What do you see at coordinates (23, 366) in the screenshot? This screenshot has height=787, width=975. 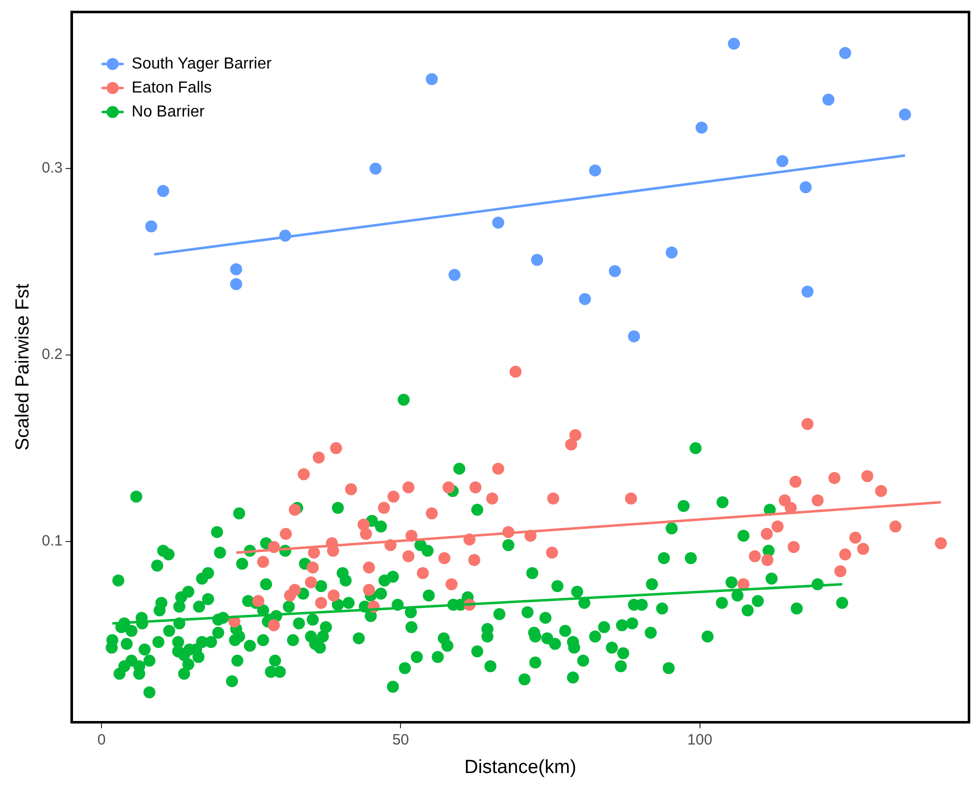 I see `y-axis-title: Scaled Pairwise Fst` at bounding box center [23, 366].